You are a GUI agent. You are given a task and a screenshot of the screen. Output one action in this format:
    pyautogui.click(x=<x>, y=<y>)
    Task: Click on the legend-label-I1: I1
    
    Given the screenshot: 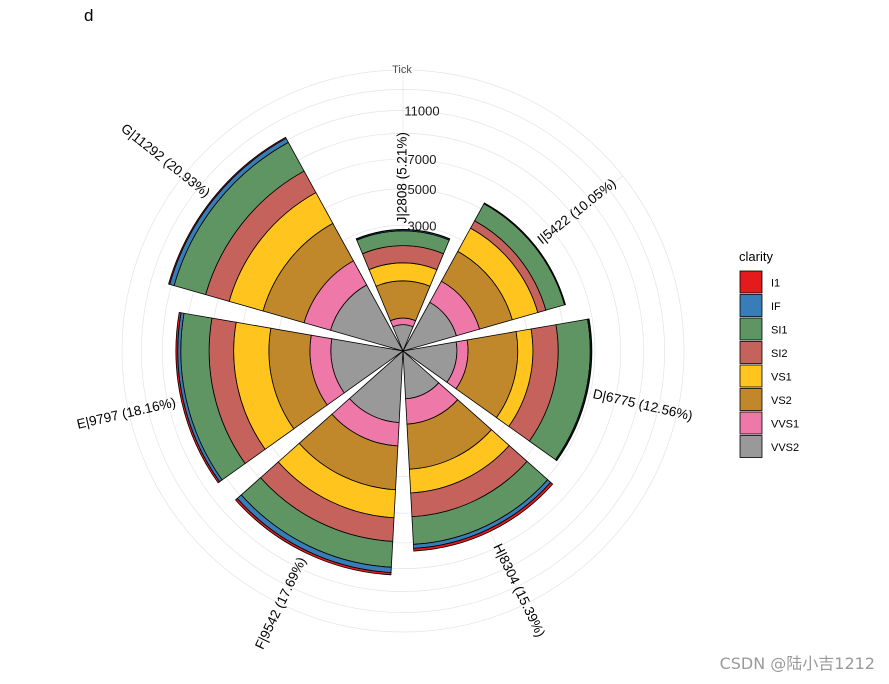 What is the action you would take?
    pyautogui.click(x=775, y=284)
    